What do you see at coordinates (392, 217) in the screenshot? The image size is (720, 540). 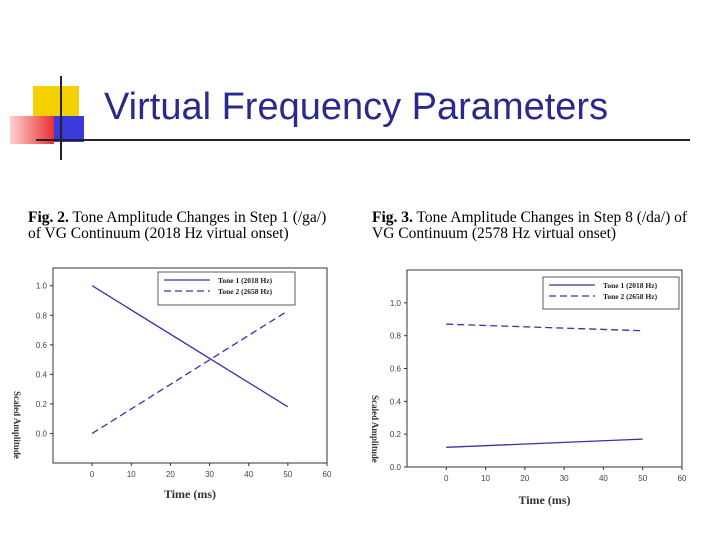 I see `figure-3-number: Fig. 3.` at bounding box center [392, 217].